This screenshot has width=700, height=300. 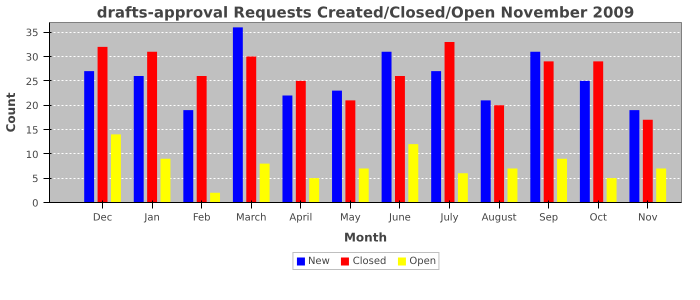 I want to click on legend-label: Open, so click(x=422, y=261).